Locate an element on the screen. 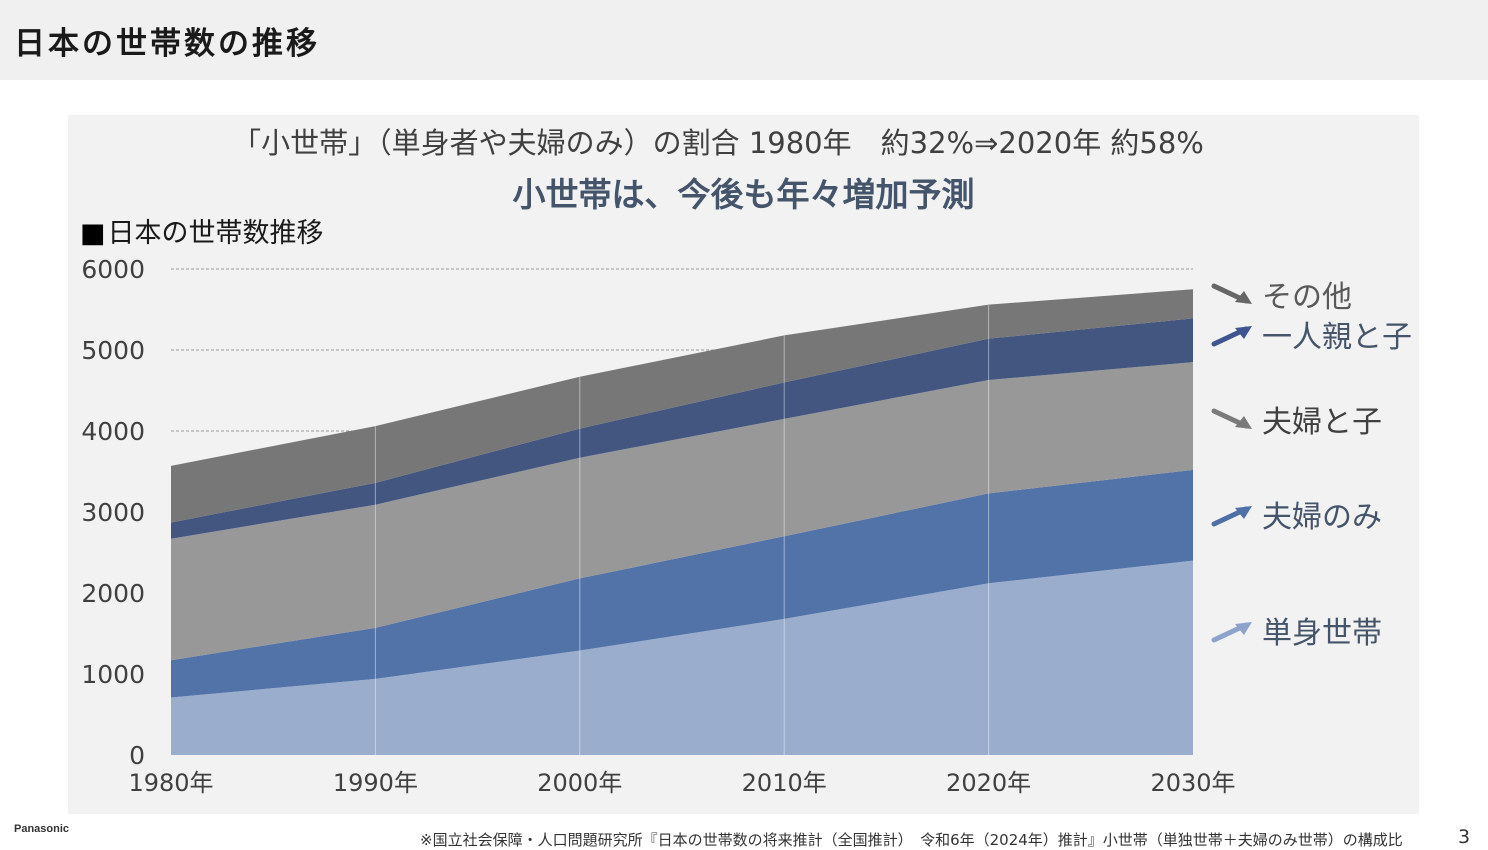 This screenshot has width=1488, height=850. header-bar: 日本の世帯数の推移 is located at coordinates (744, 40).